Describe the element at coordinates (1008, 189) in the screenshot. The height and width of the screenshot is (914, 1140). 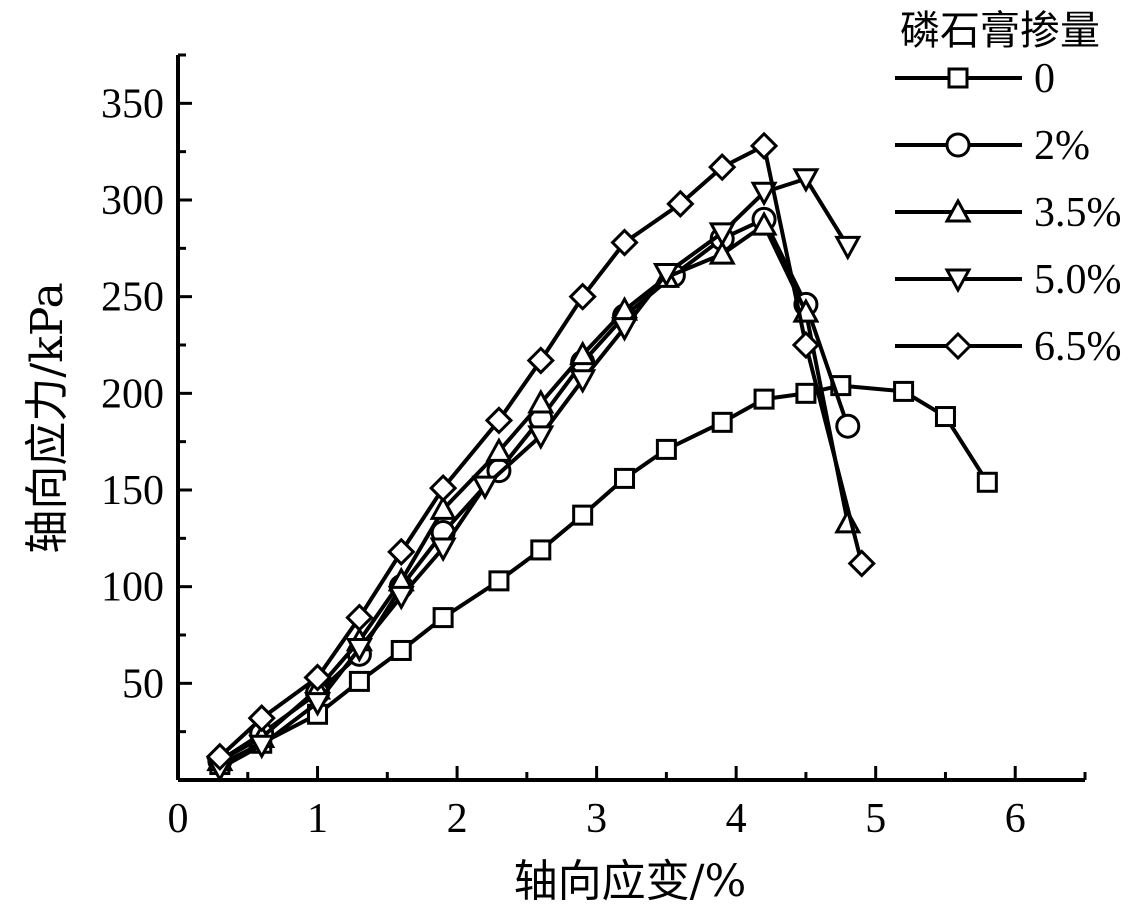
I see `legend: 磷石膏掺量 0 2% 3.5% 5.0% 6.5%` at that location.